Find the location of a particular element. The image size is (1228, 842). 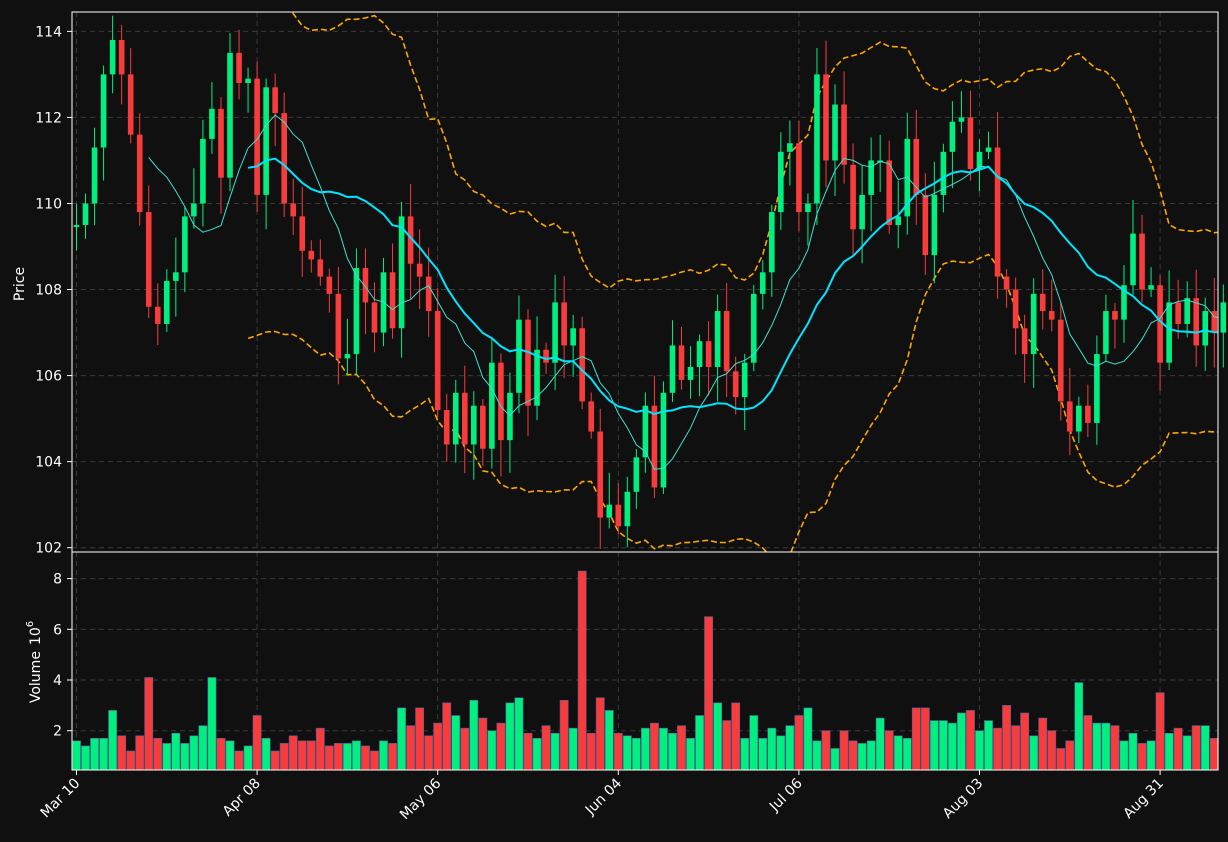

price-tick-label: 110 is located at coordinates (48, 204).